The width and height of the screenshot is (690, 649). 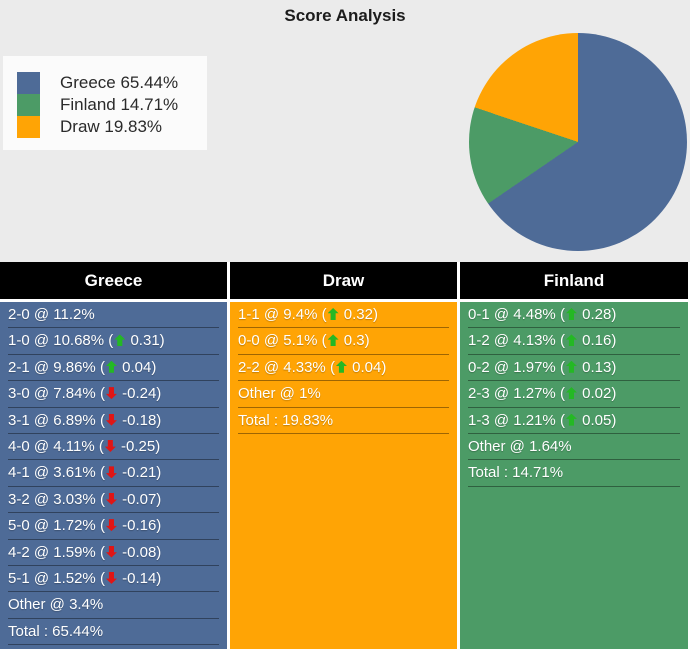 What do you see at coordinates (113, 315) in the screenshot?
I see `score-row: 2-0 @ 11.2%` at bounding box center [113, 315].